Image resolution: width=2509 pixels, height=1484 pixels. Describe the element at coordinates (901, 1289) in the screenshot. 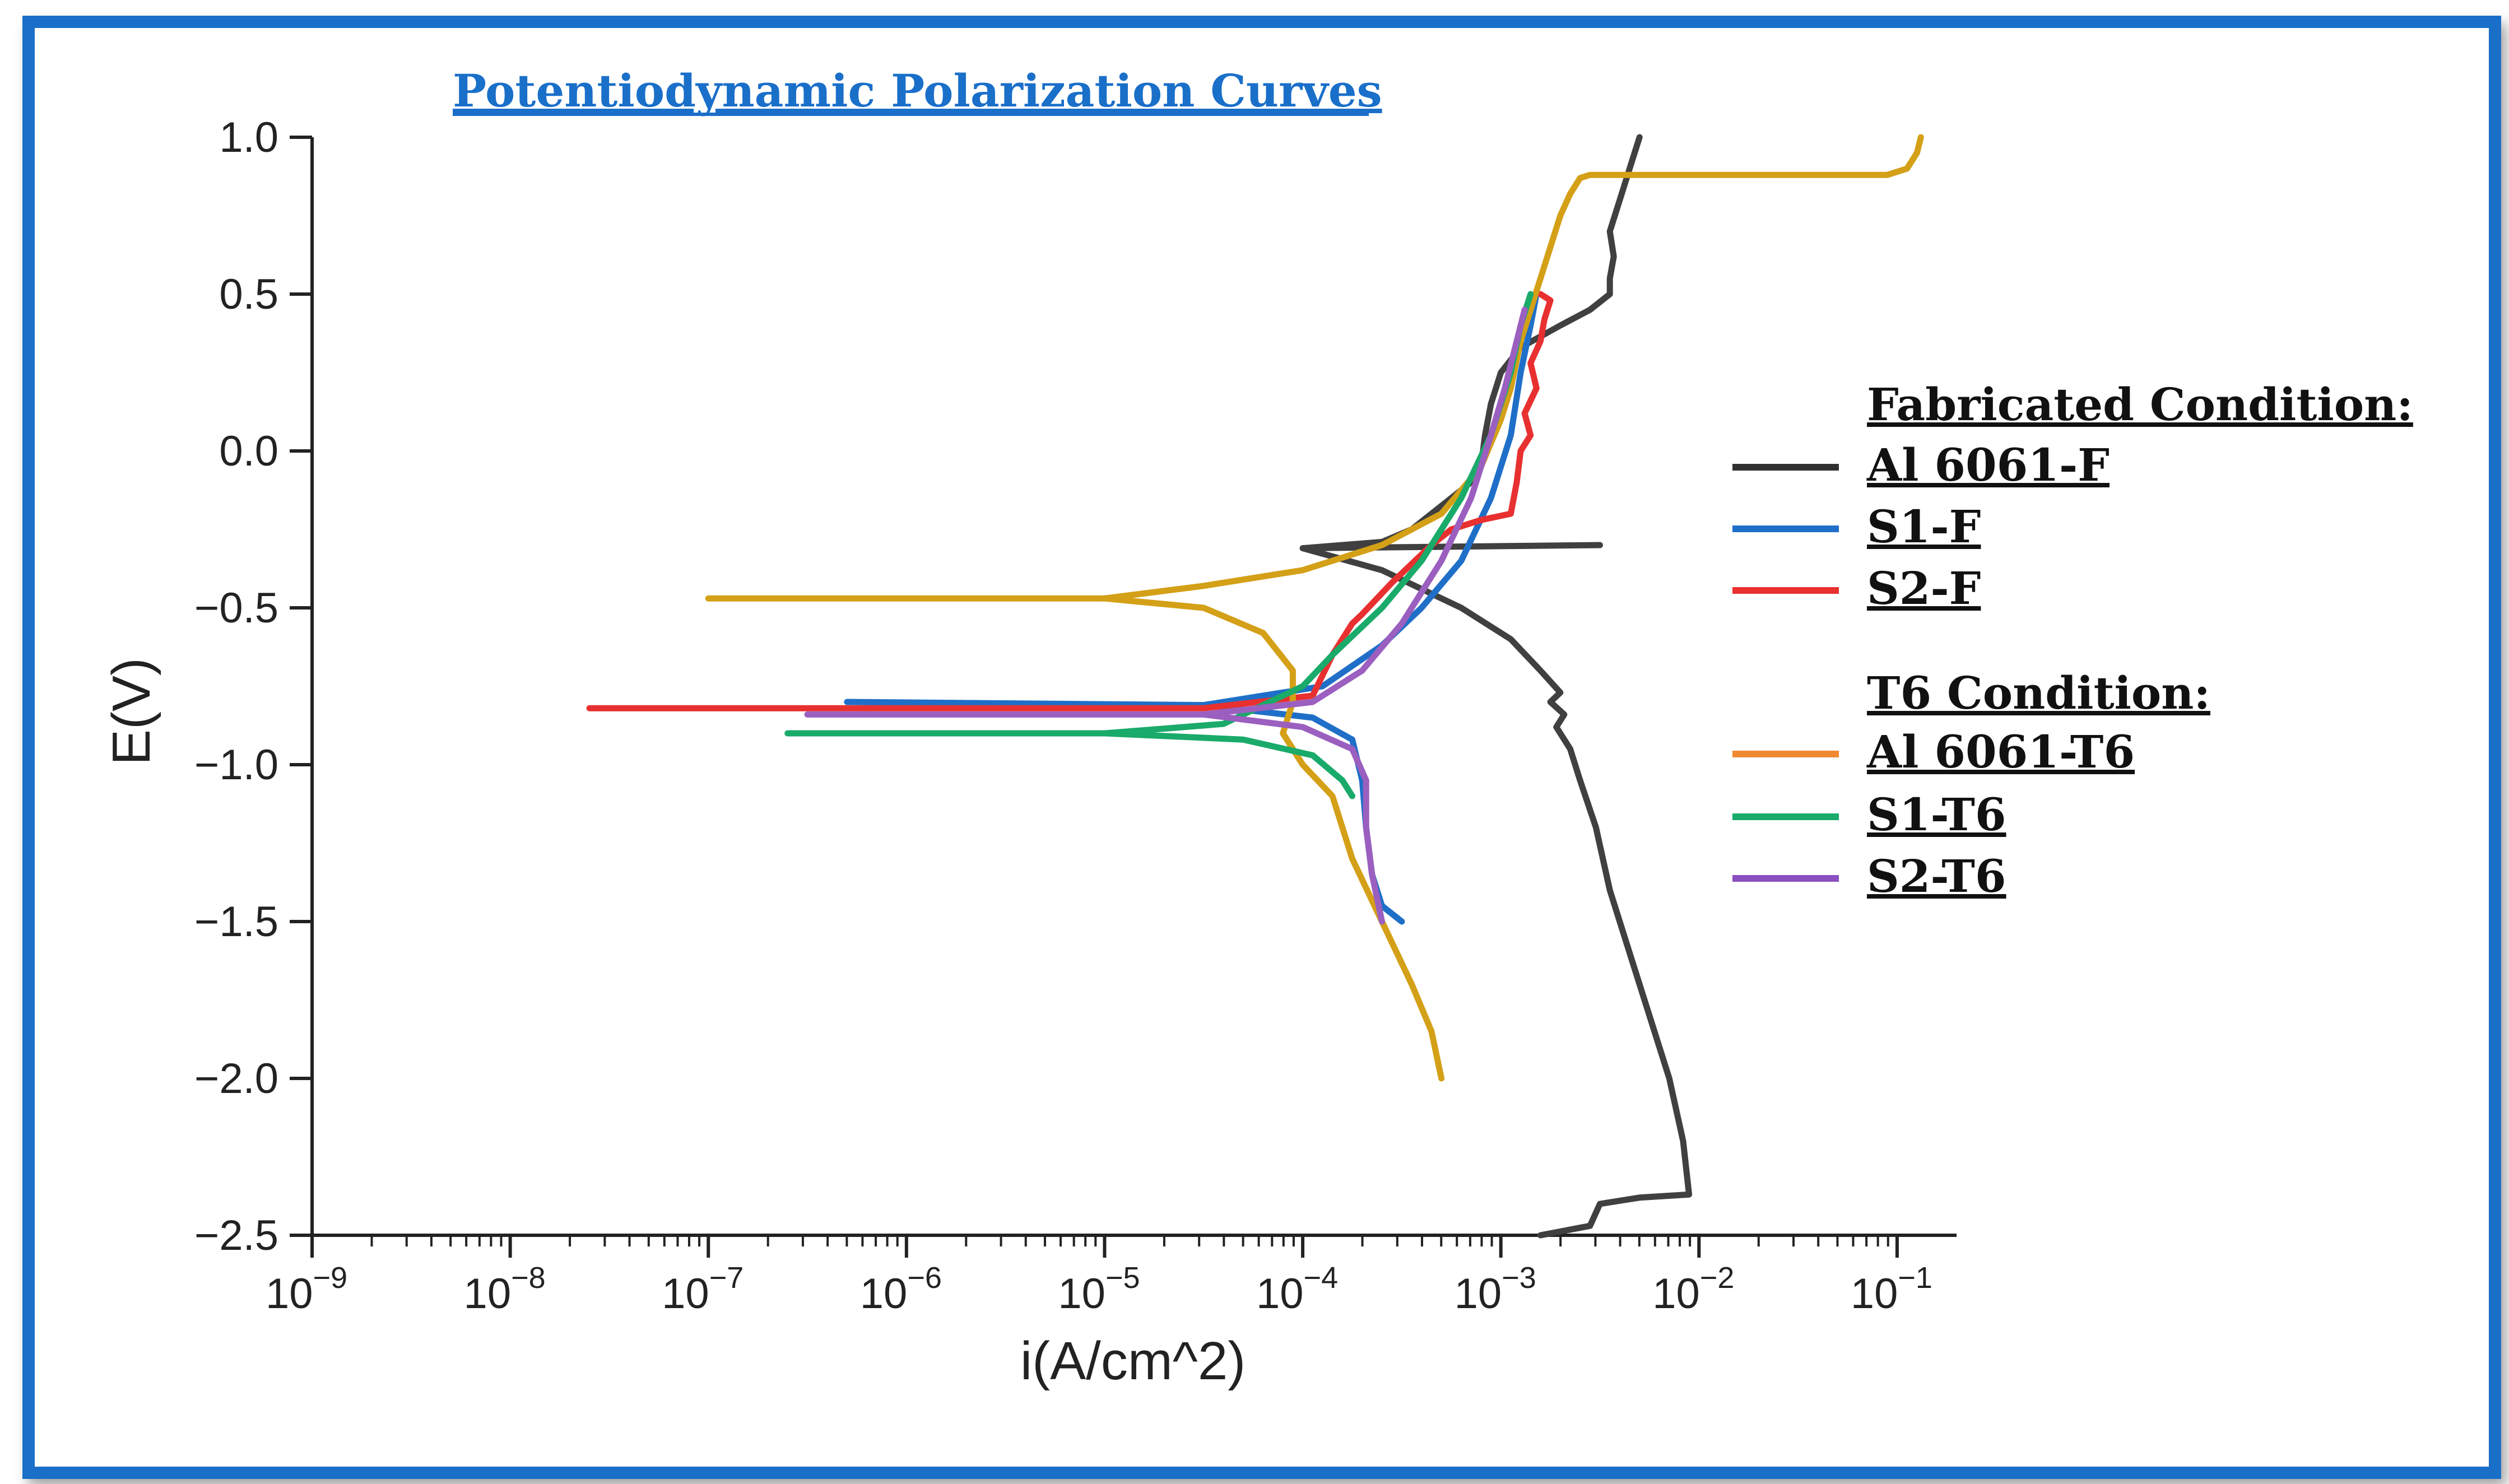

I see `x-tick-label: 10⁻⁶` at that location.